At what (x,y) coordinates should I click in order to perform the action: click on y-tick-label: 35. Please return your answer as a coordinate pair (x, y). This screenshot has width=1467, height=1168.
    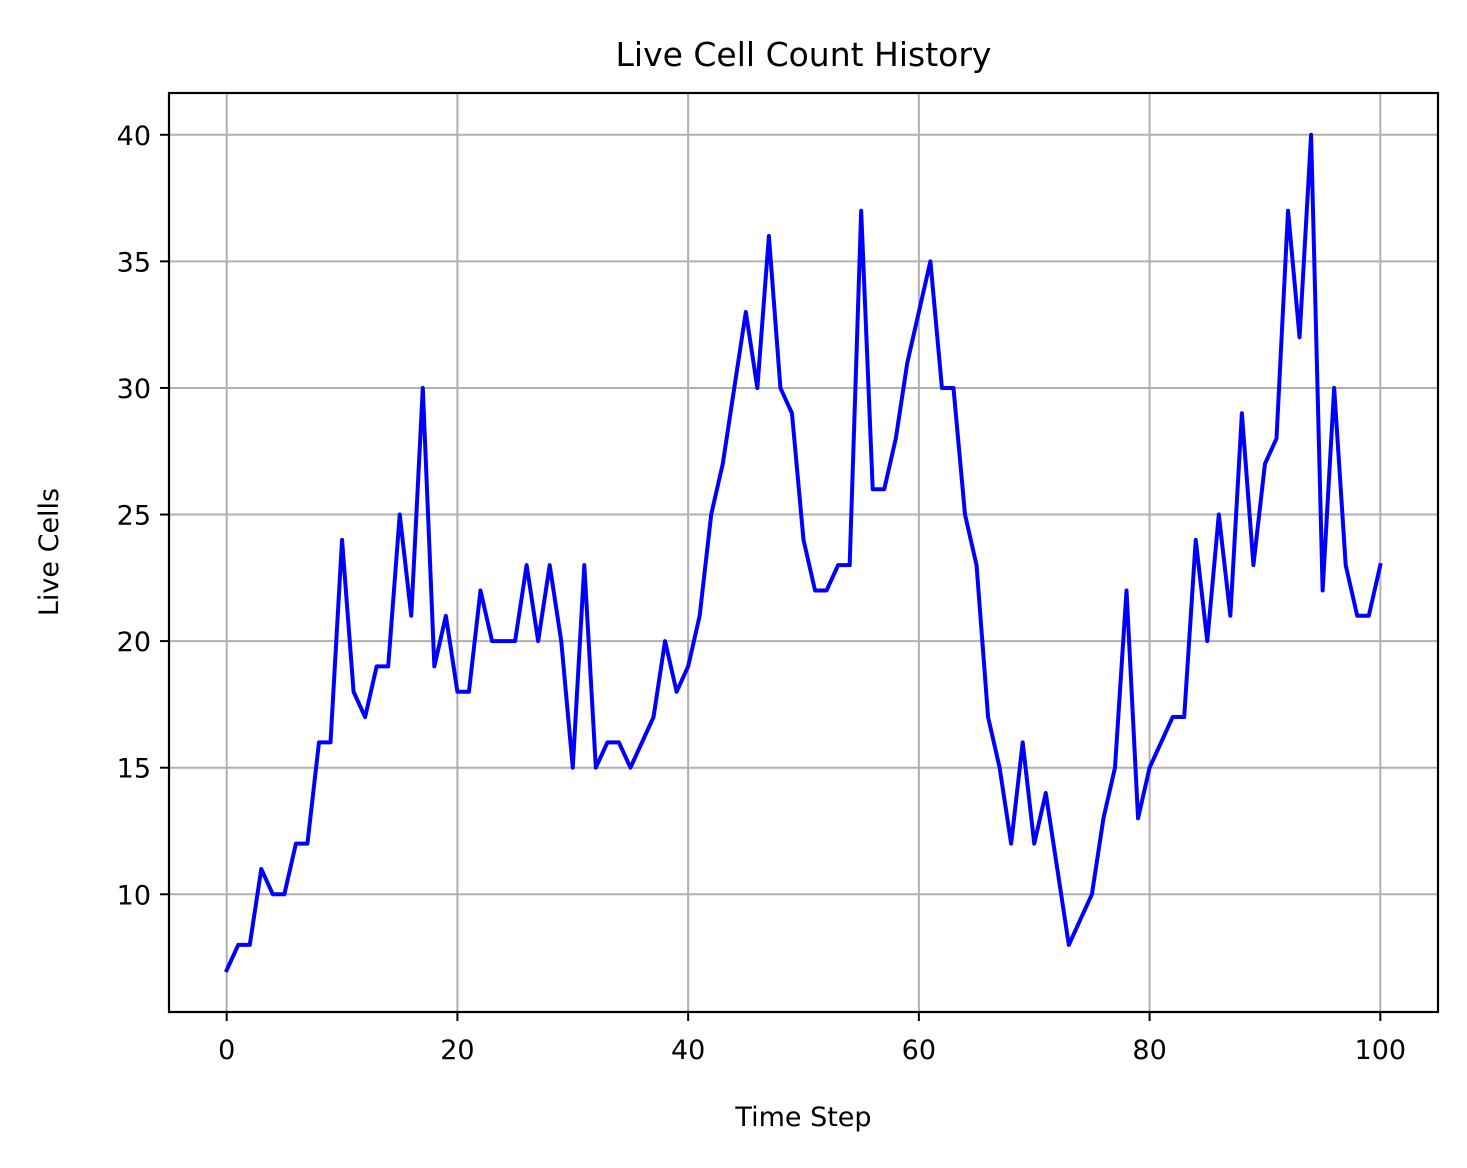
    Looking at the image, I should click on (134, 262).